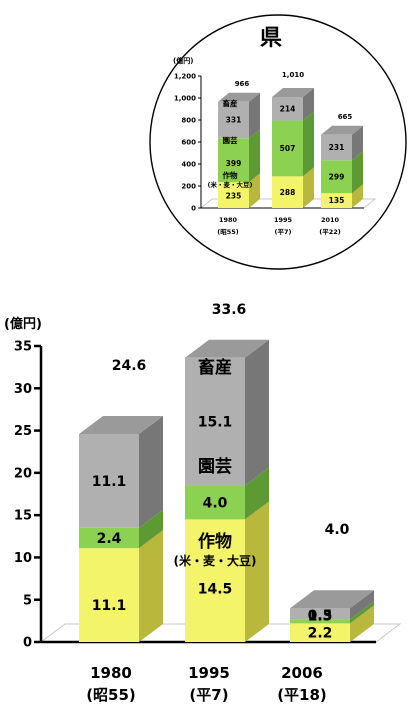 This screenshot has width=410, height=709. I want to click on y-tick-label: 5, so click(27, 600).